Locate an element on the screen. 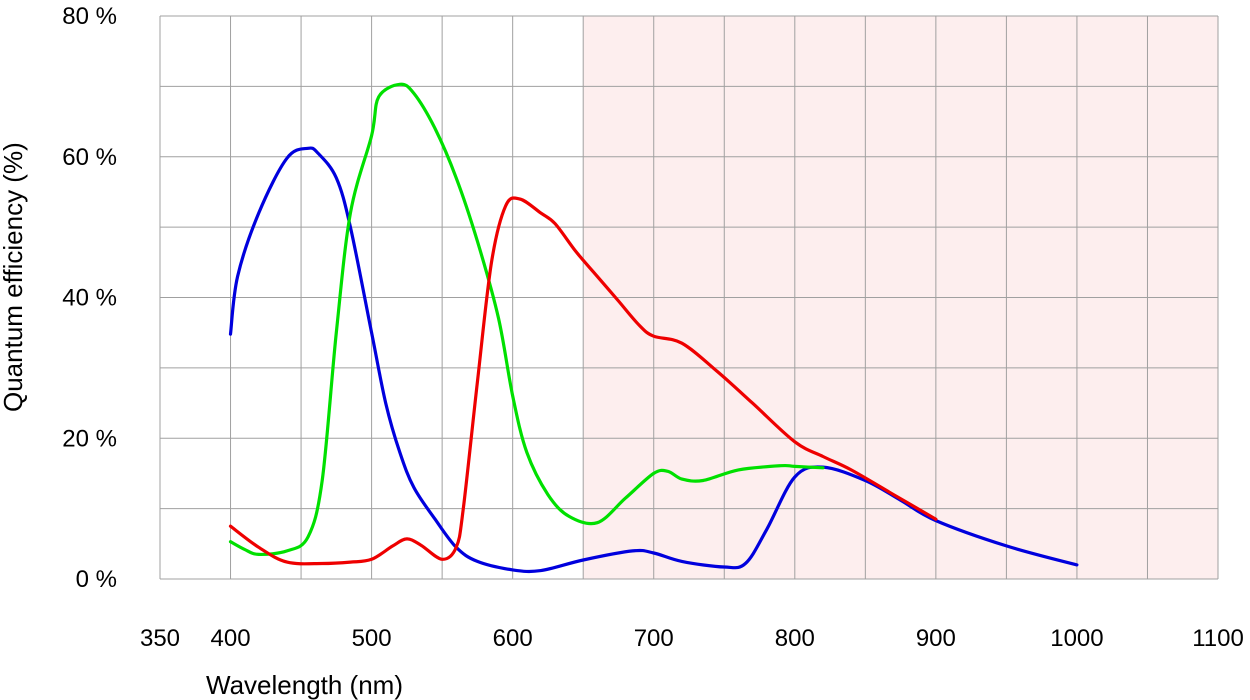 The image size is (1250, 700). y-axis-label: Quantum efficiency (%) is located at coordinates (14, 277).